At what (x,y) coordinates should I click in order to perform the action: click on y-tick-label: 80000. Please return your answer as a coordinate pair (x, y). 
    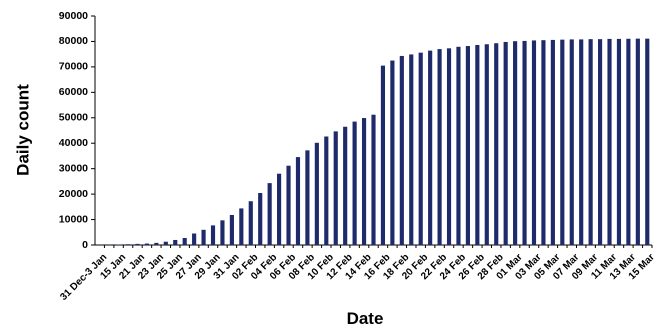
    Looking at the image, I should click on (73, 41).